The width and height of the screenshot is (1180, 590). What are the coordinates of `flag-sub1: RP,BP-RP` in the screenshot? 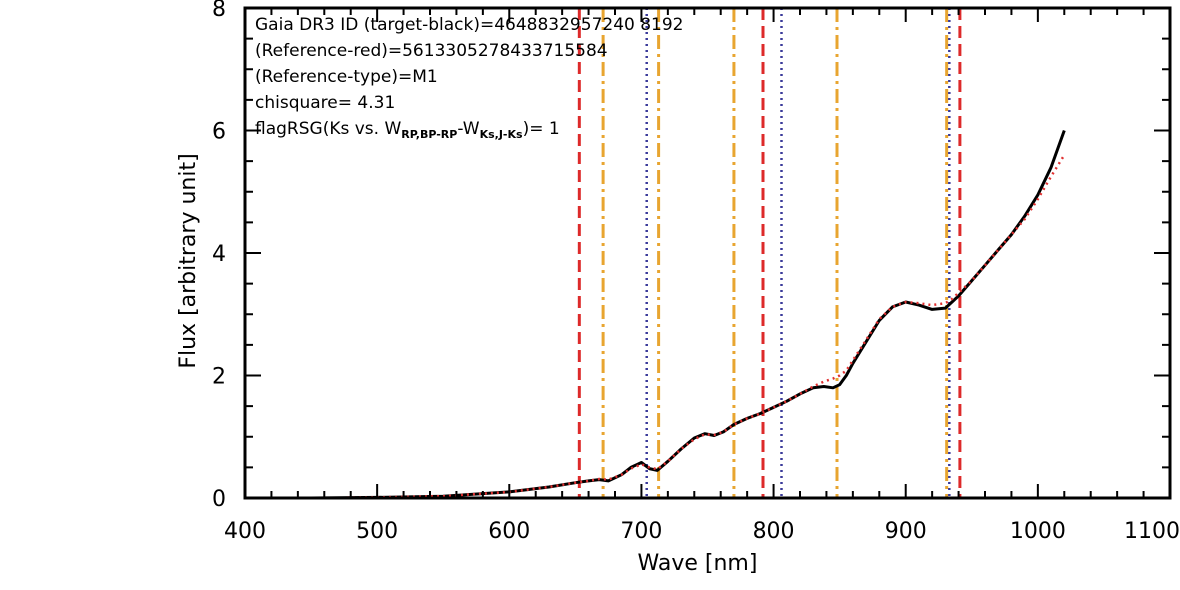 It's located at (429, 134).